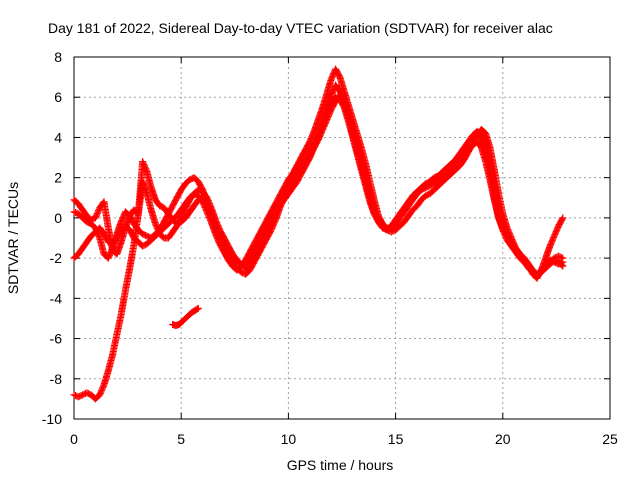 This screenshot has width=640, height=480. I want to click on x-tick-label: 25, so click(610, 439).